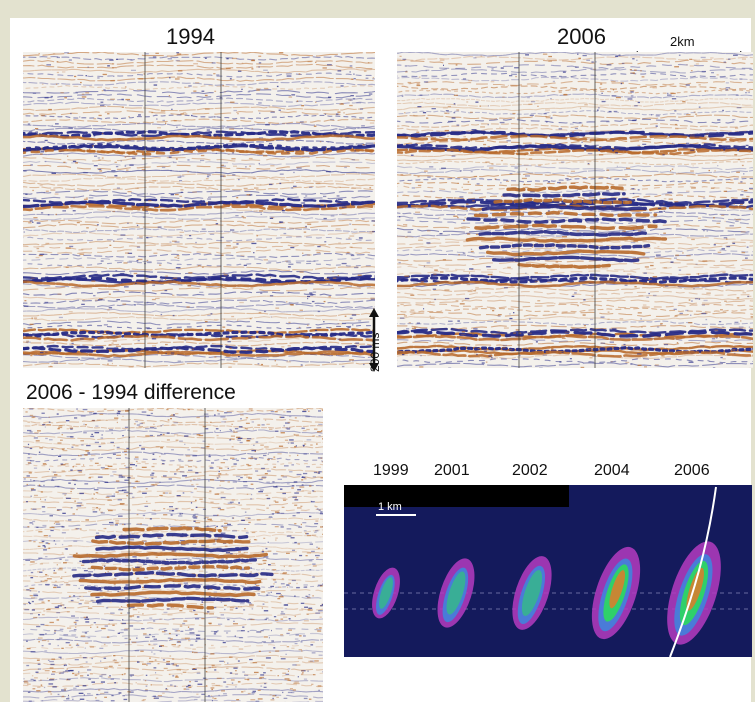 The height and width of the screenshot is (702, 755). Describe the element at coordinates (456, 593) in the screenshot. I see `plume-2001` at that location.